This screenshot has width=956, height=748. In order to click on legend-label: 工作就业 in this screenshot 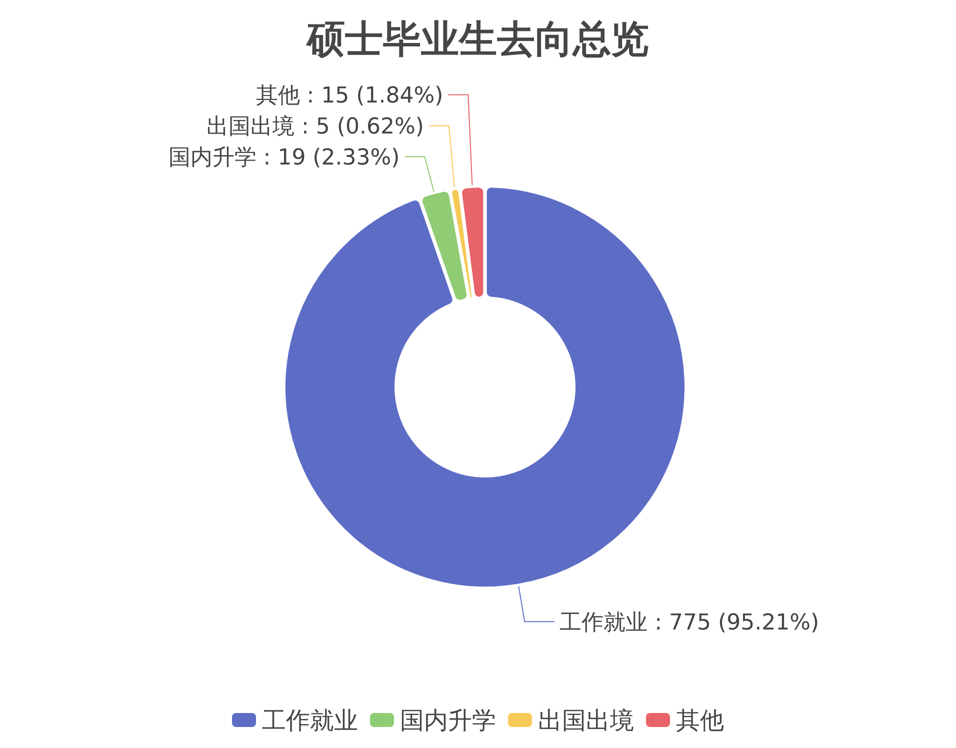, I will do `click(310, 720)`.